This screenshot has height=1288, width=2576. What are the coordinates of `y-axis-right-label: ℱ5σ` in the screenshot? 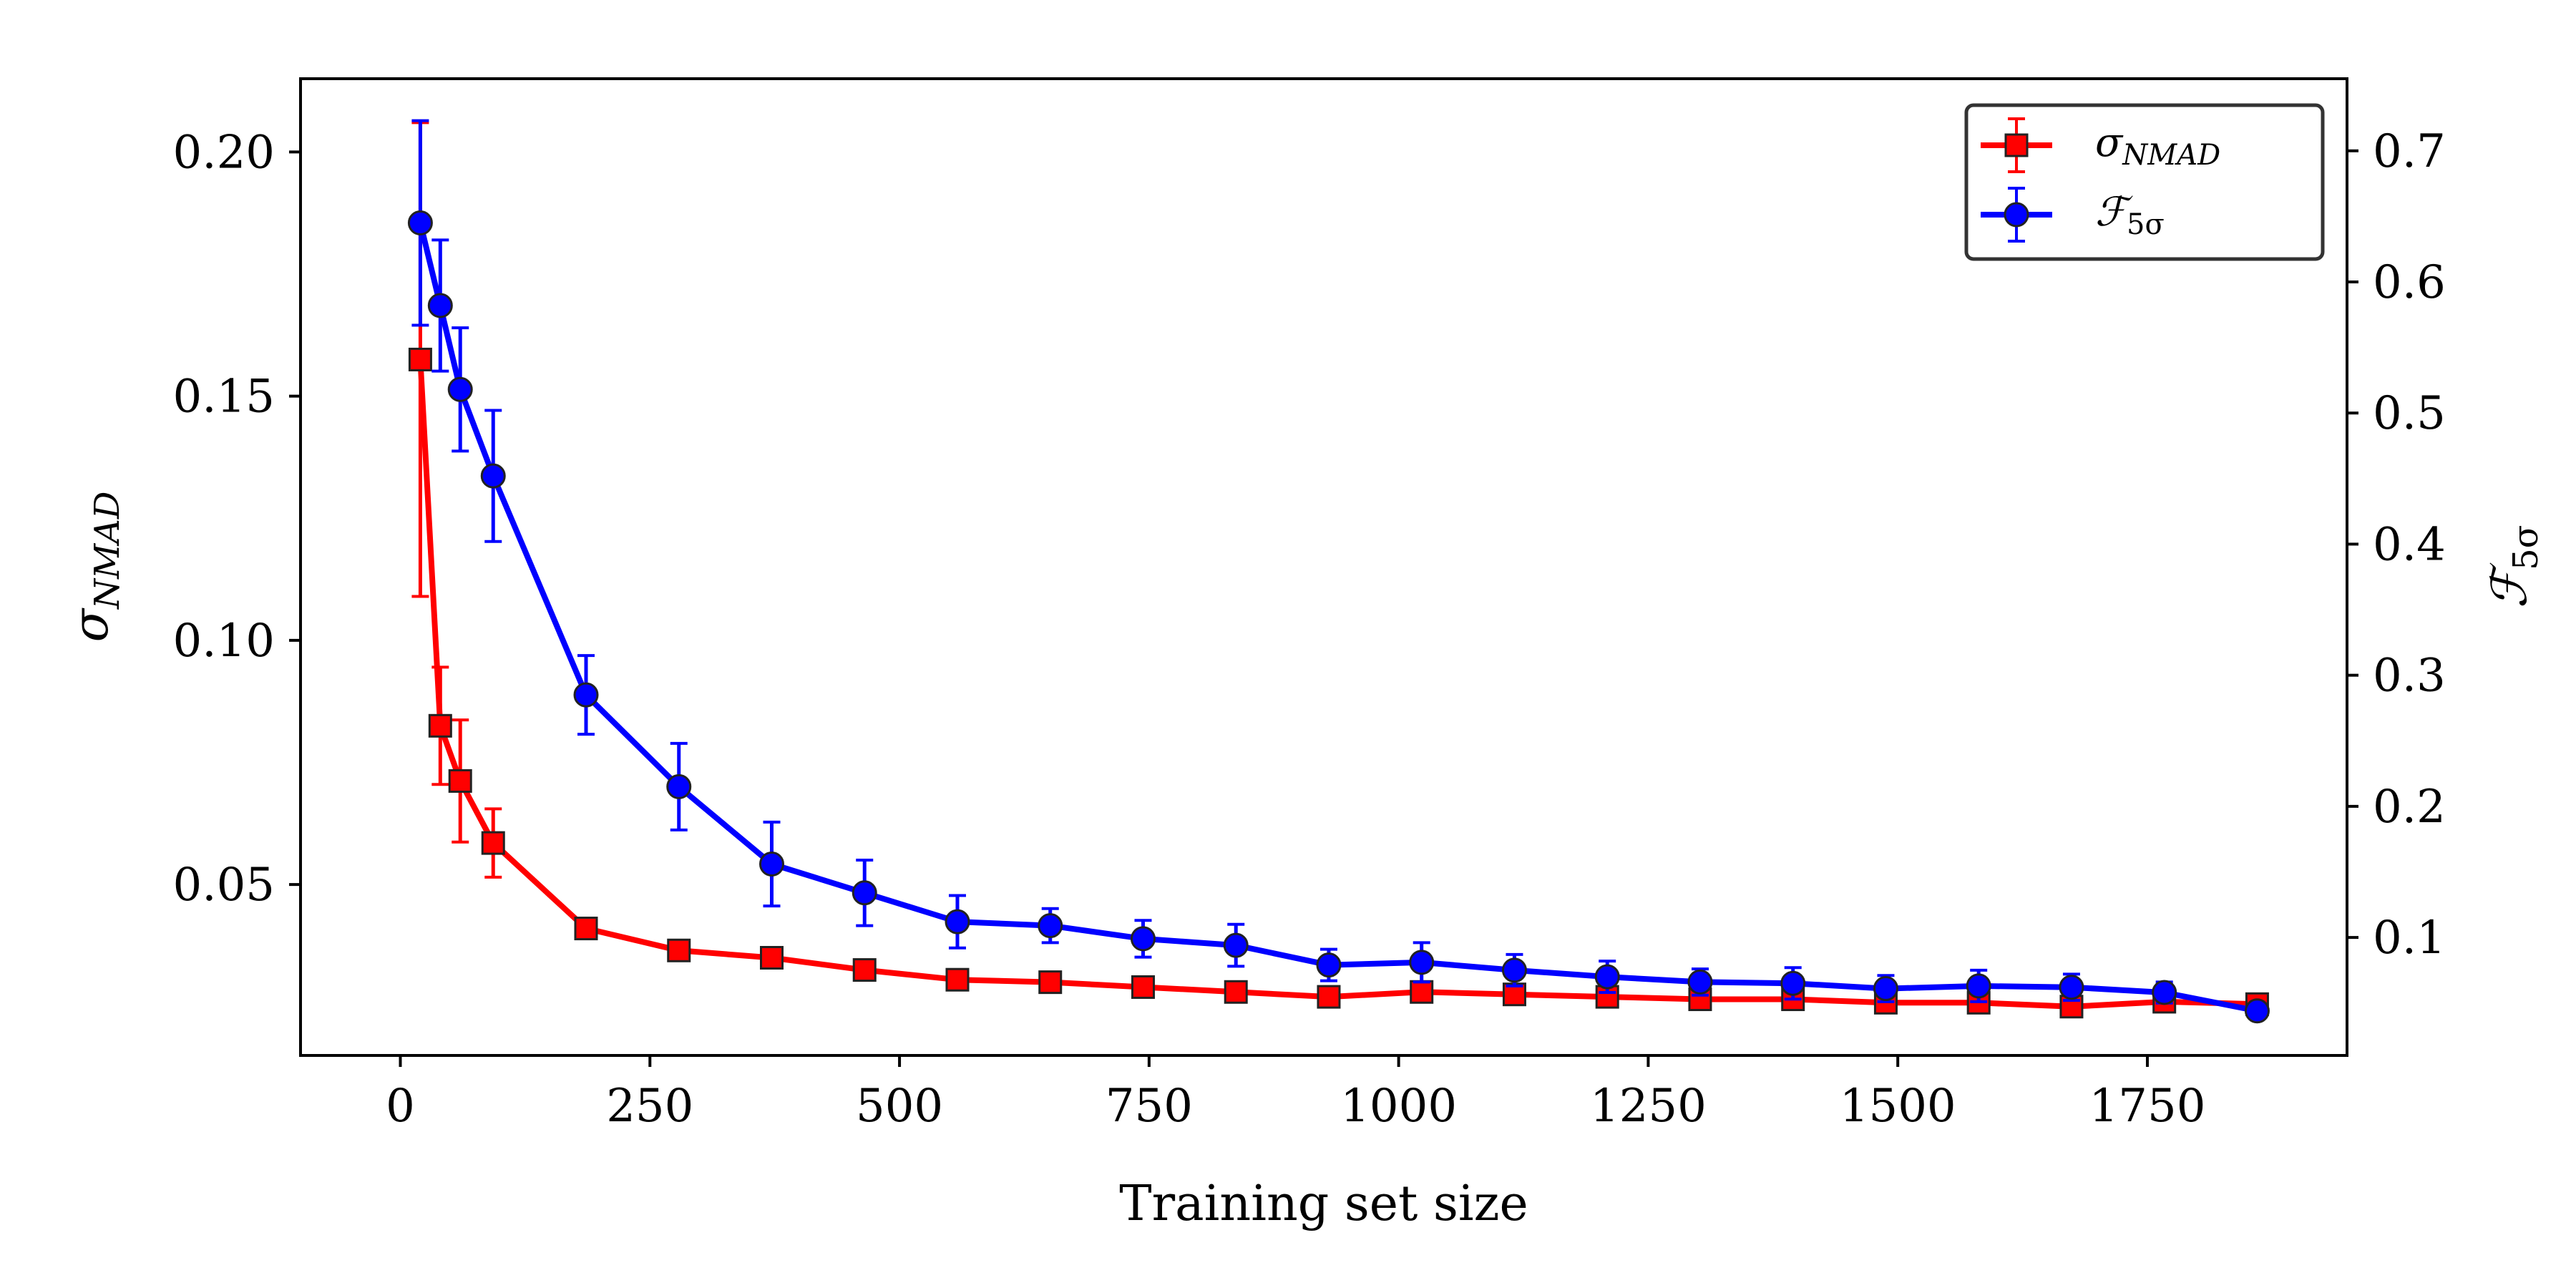 It's located at (2514, 567).